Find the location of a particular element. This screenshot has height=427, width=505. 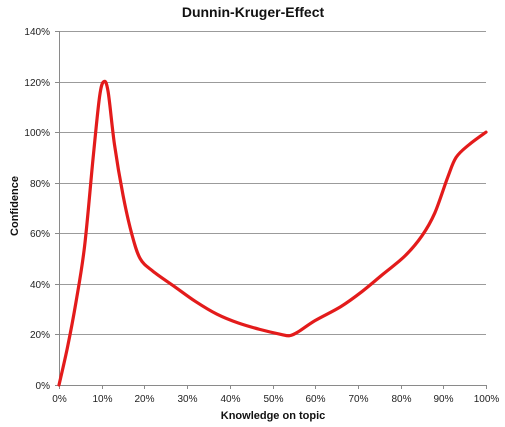

y-axis-label: Confidence is located at coordinates (15, 206).